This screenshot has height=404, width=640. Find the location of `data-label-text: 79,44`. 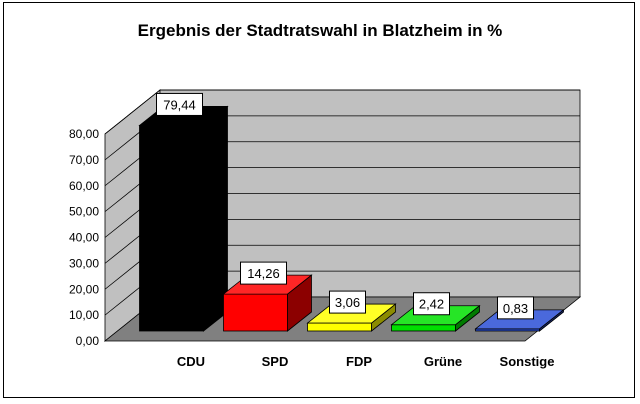

data-label-text: 79,44 is located at coordinates (179, 104).